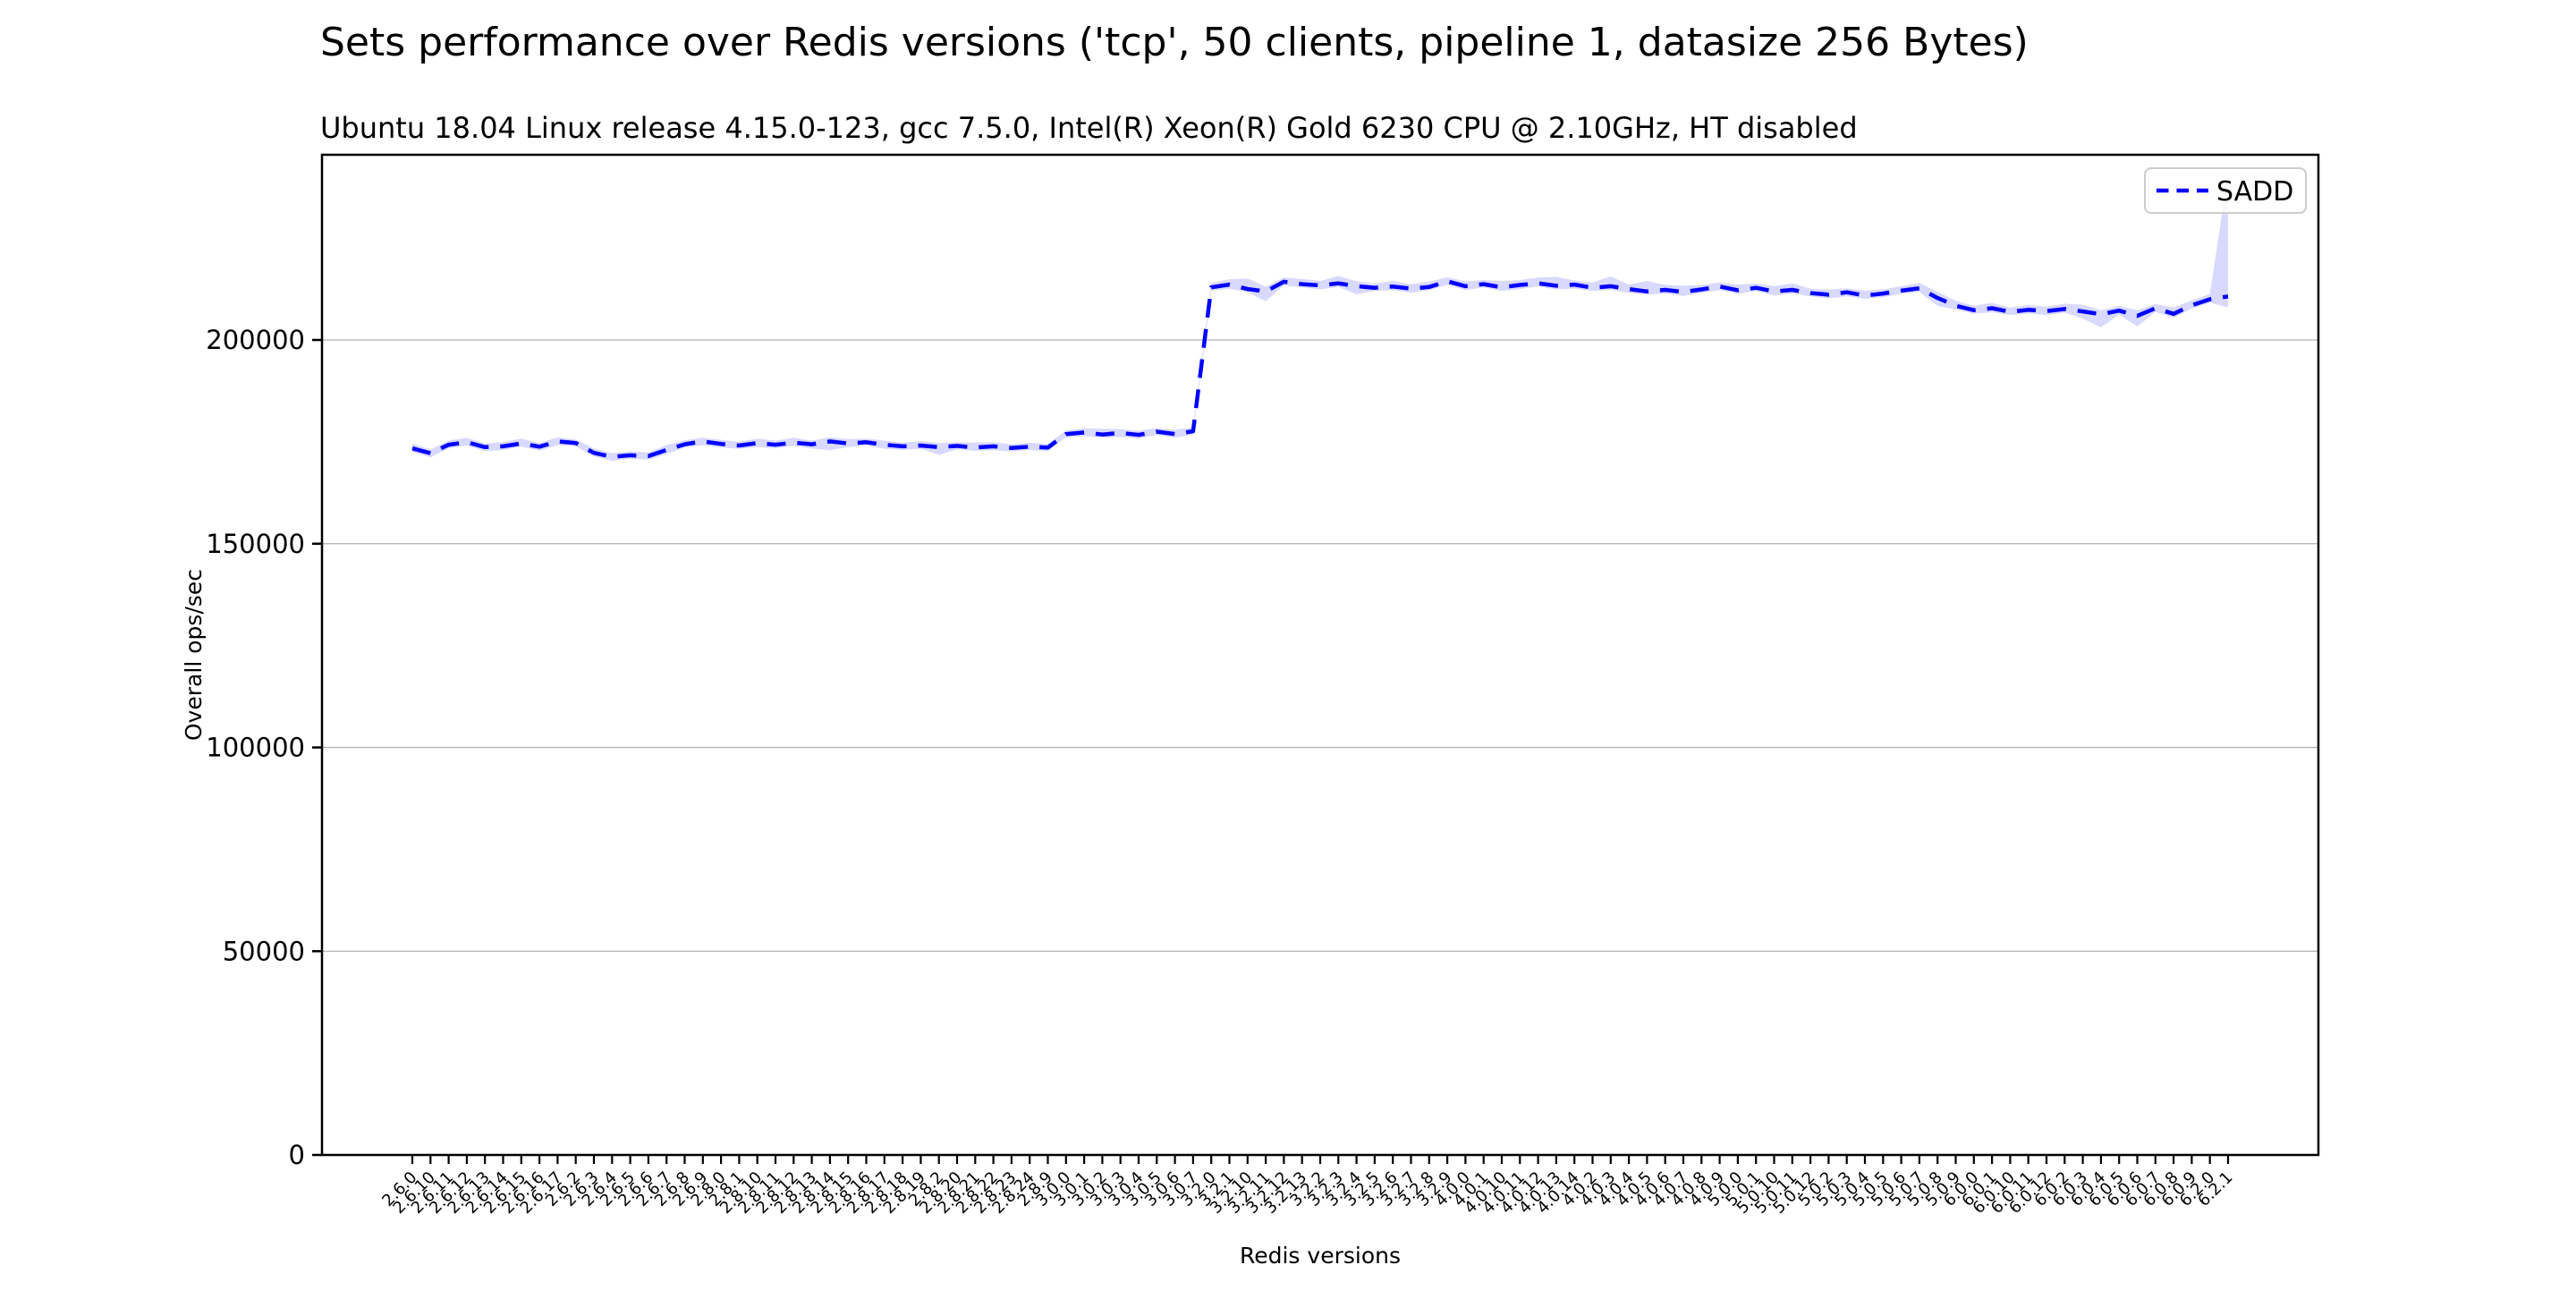 This screenshot has width=2576, height=1299. Describe the element at coordinates (255, 544) in the screenshot. I see `y-tick-label: 150000` at that location.